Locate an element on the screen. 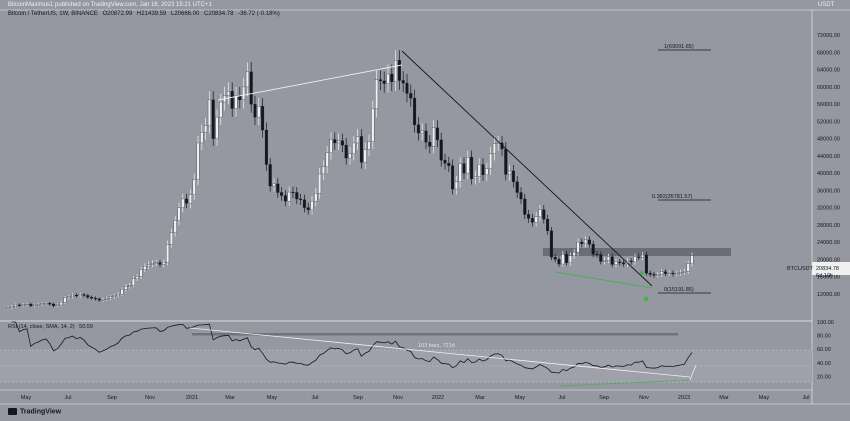 The height and width of the screenshot is (421, 850). rsi-tick-label: 80.00 is located at coordinates (824, 337).